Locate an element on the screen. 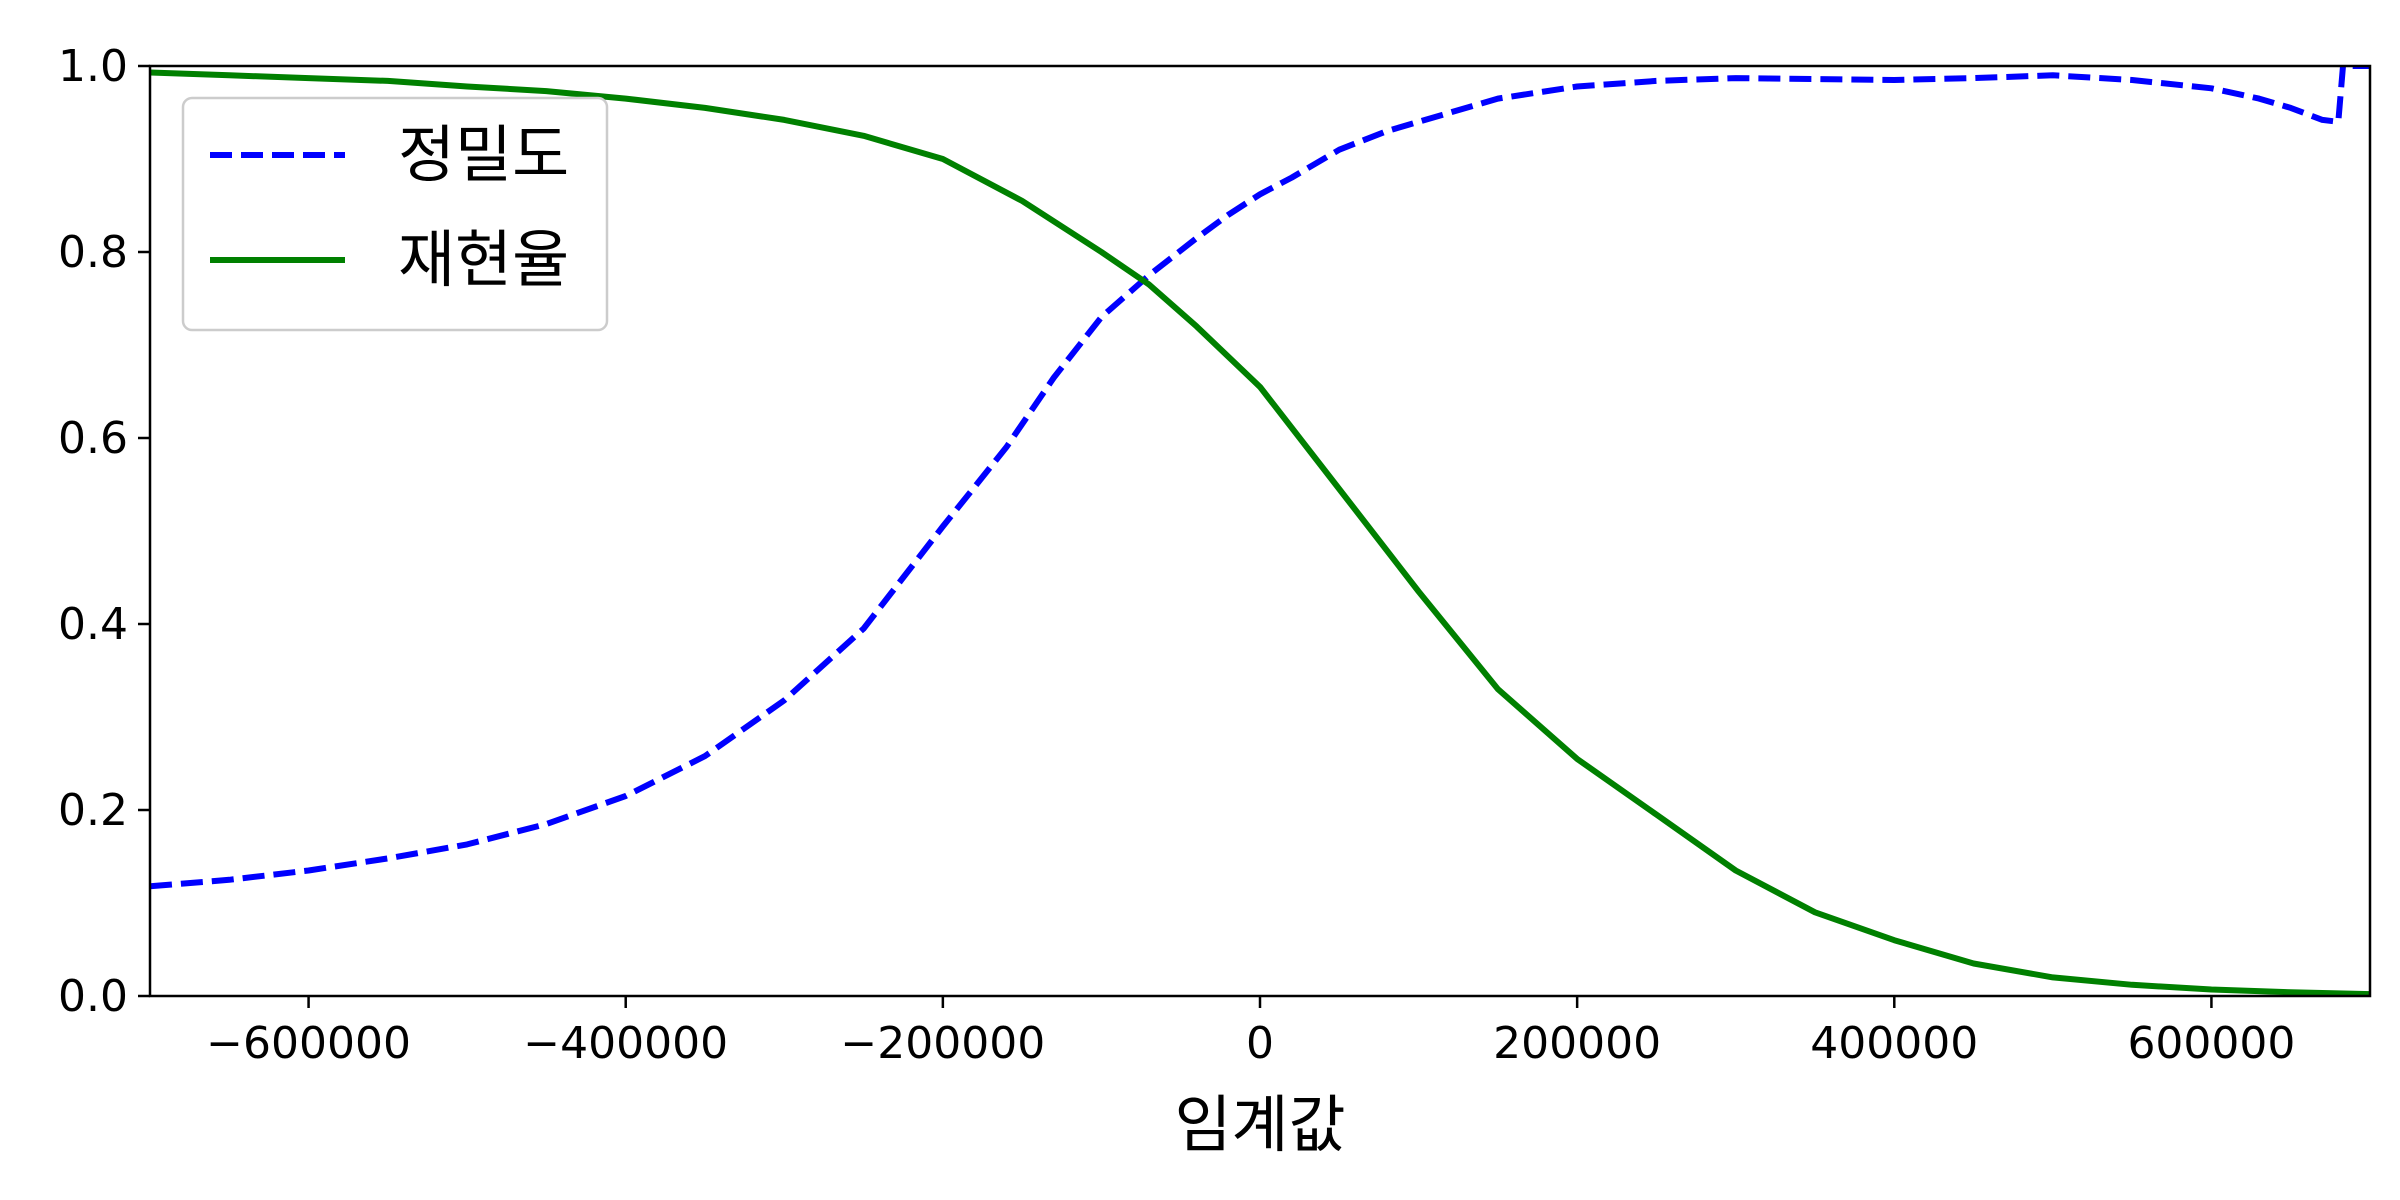 The height and width of the screenshot is (1200, 2400). y-tick-label: 0.8 is located at coordinates (93, 252).